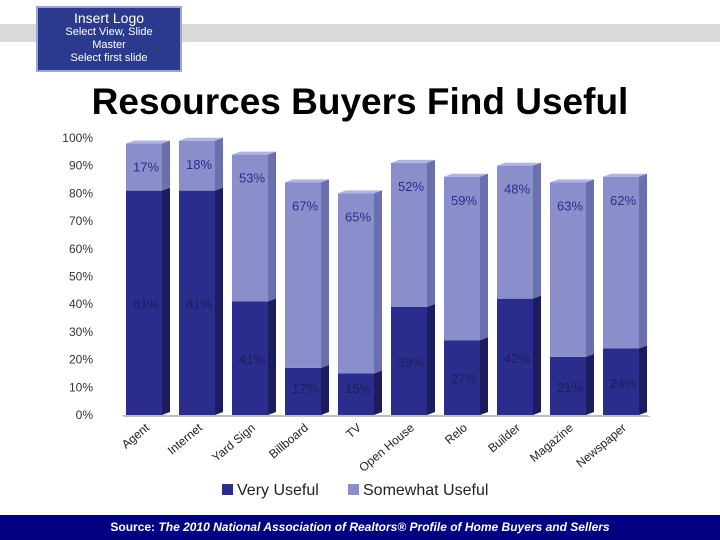  Describe the element at coordinates (81, 249) in the screenshot. I see `y-tick-label: 60%` at that location.